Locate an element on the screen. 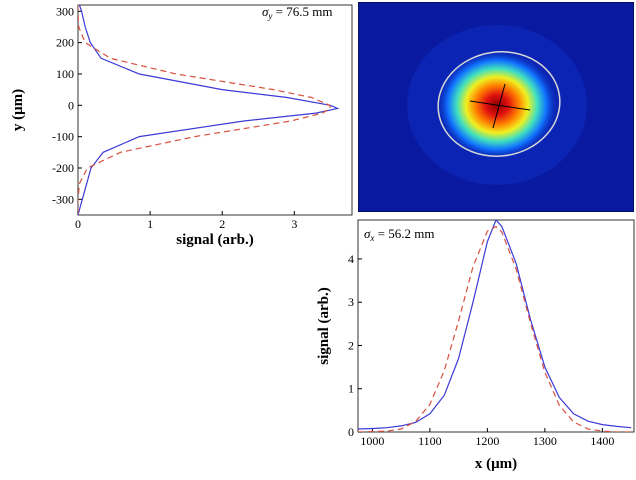 The width and height of the screenshot is (636, 480). y-tick-label: 2 is located at coordinates (351, 345).